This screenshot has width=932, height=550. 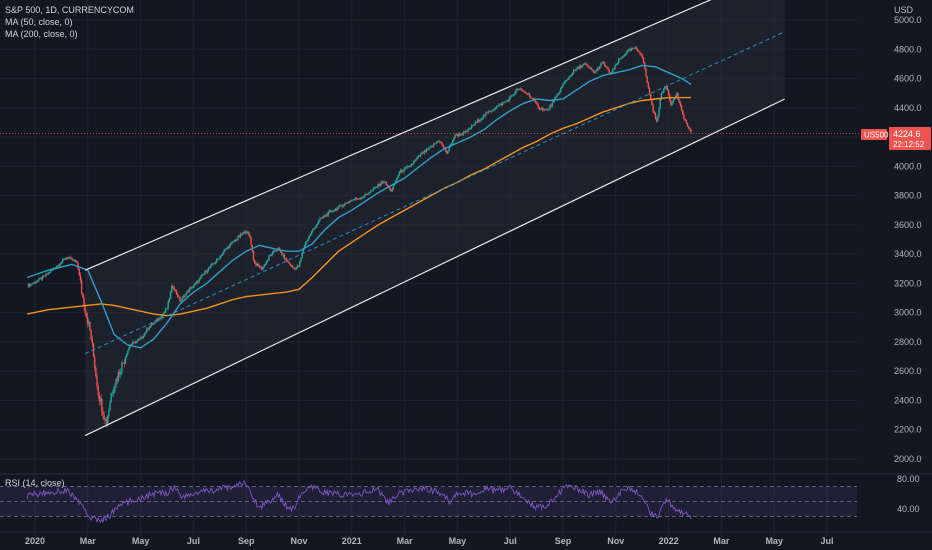 I want to click on ma50-legend: MA (50, close, 0), so click(x=39, y=22).